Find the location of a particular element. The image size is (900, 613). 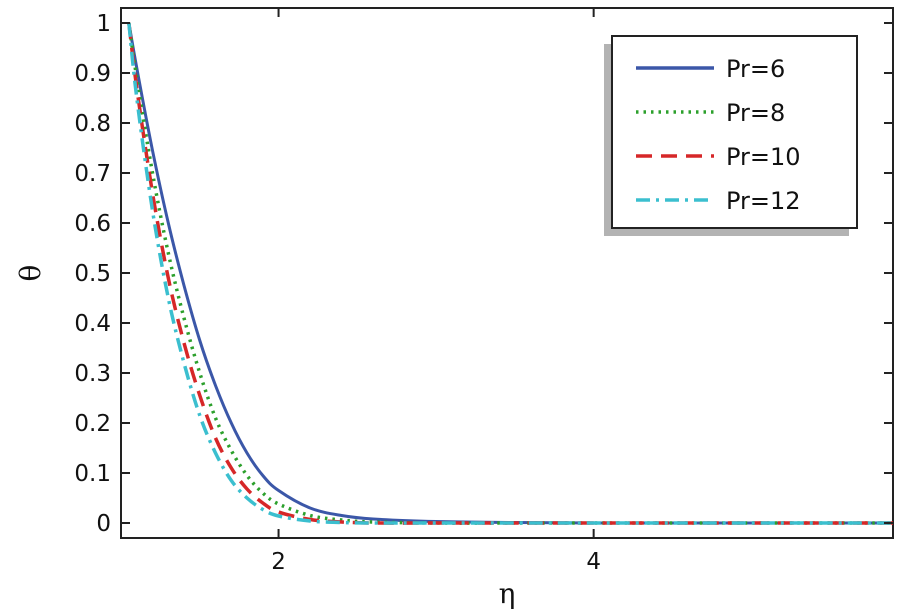

y-tick-label: 0 is located at coordinates (103, 524).